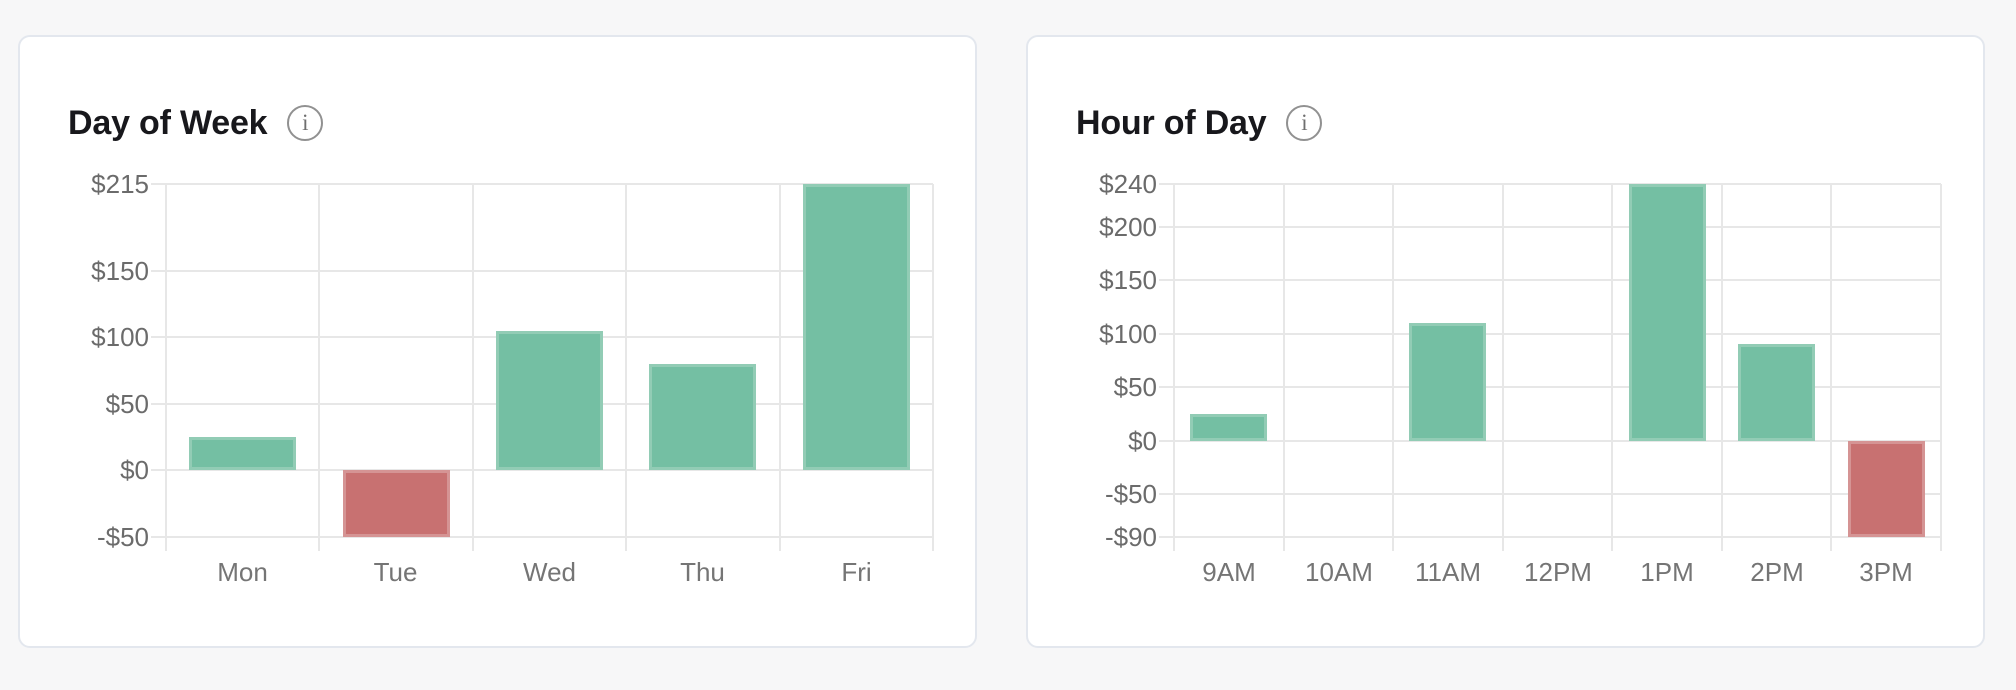 The image size is (2016, 690). What do you see at coordinates (702, 417) in the screenshot?
I see `bar-thu` at bounding box center [702, 417].